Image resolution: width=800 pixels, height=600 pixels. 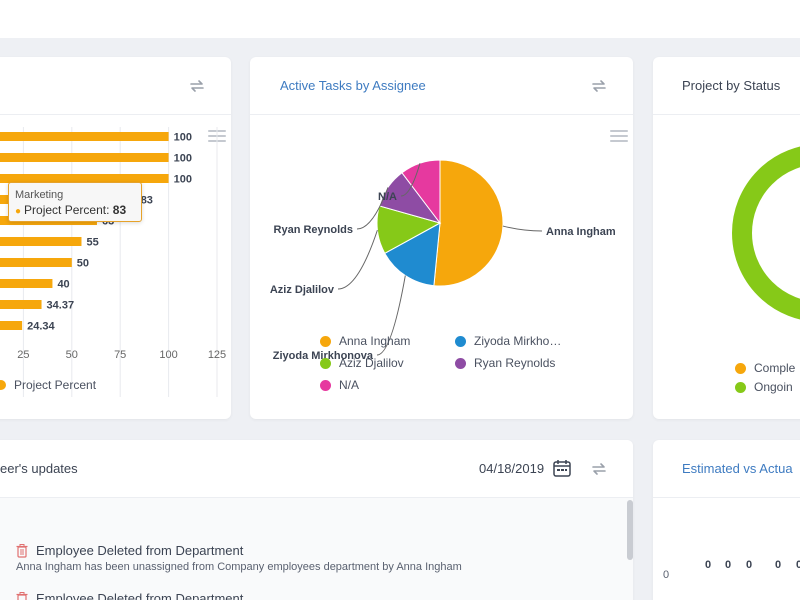 I want to click on pie-legend-item: Aziz Djalilov, so click(x=362, y=363).